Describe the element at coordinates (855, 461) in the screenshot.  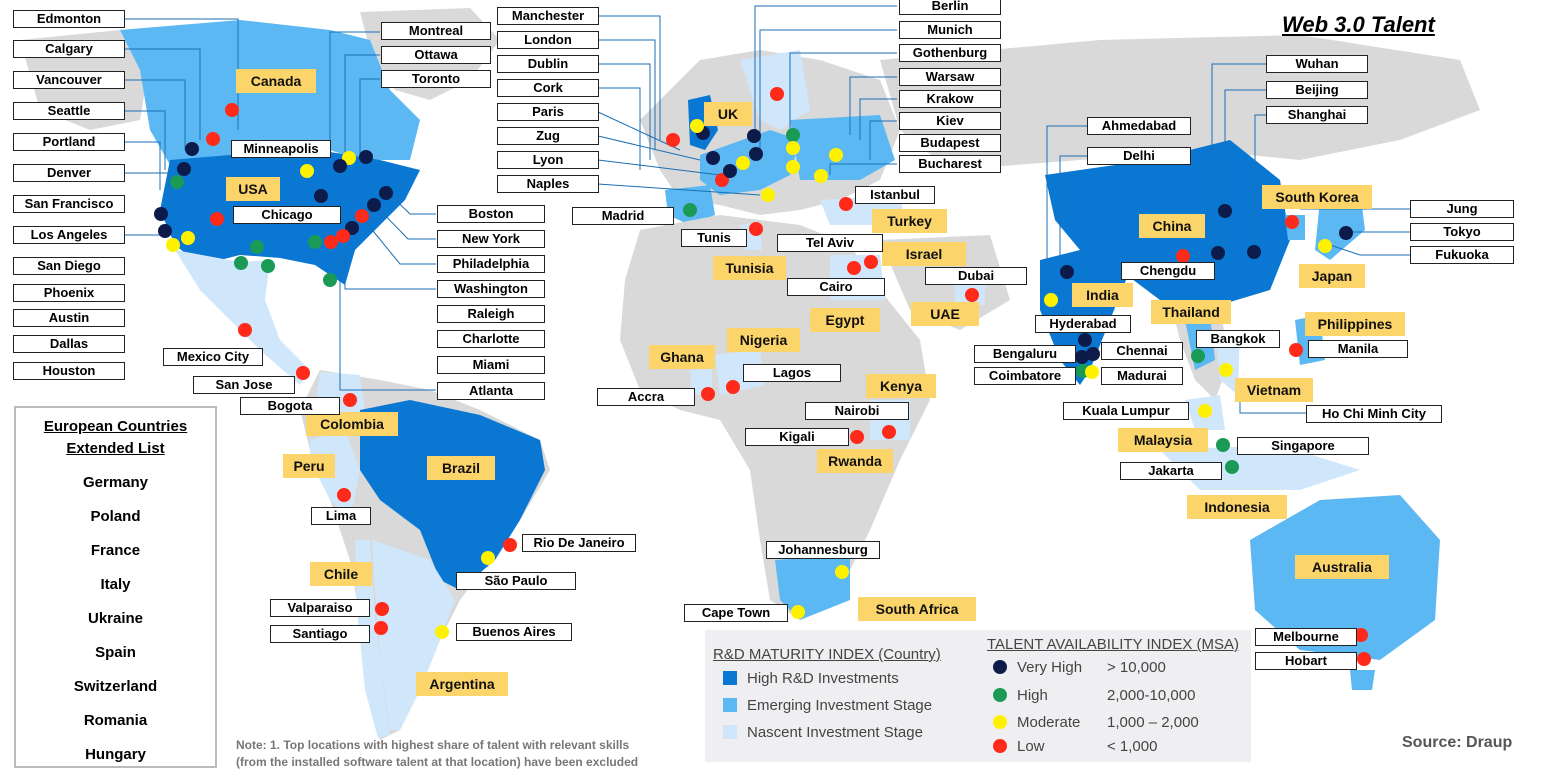
I see `country-label: Rwanda` at that location.